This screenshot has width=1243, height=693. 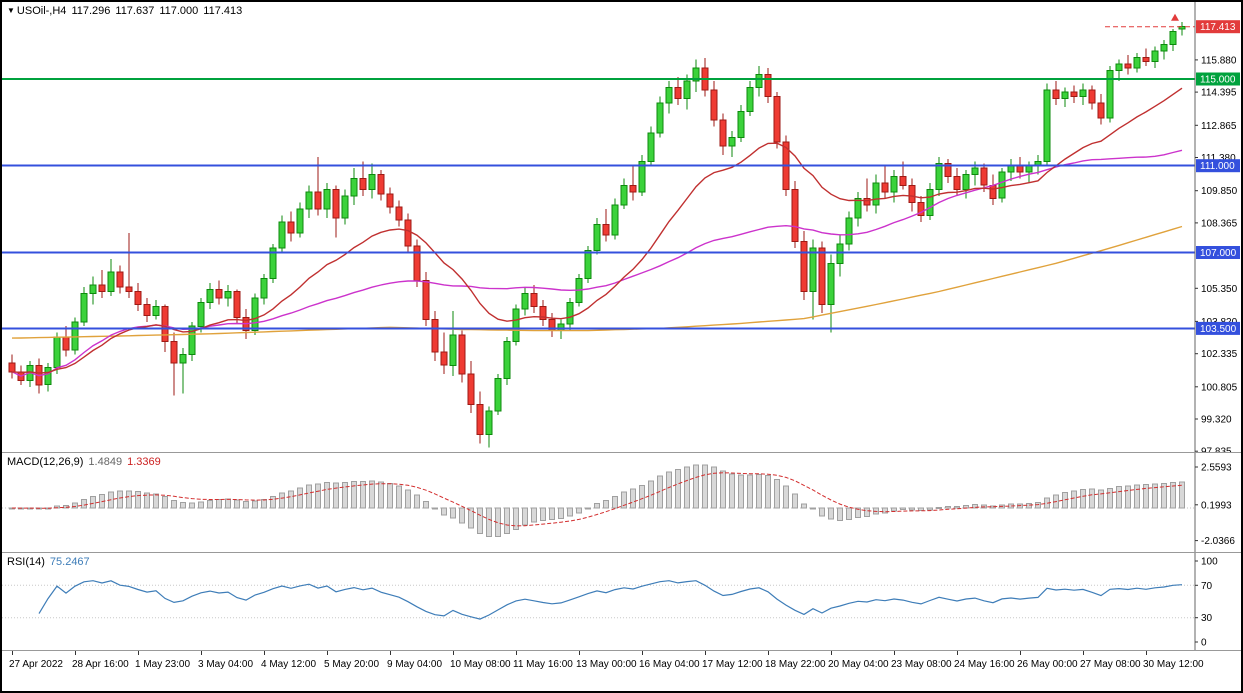 I want to click on price-tick-label: 115.880, so click(x=1219, y=60).